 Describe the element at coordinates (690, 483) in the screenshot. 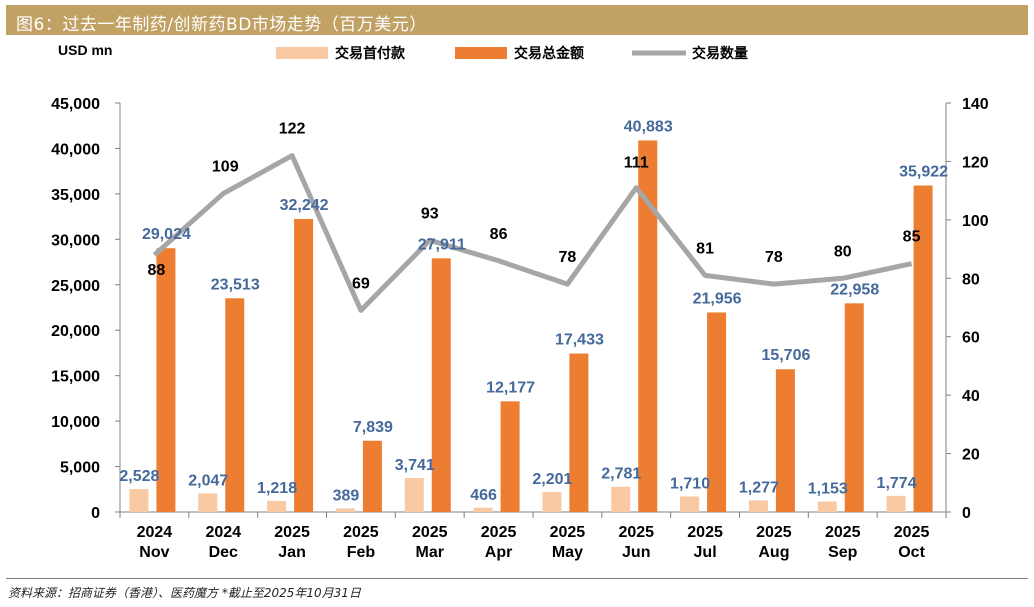

I see `upfront-value-label: 1,710` at that location.